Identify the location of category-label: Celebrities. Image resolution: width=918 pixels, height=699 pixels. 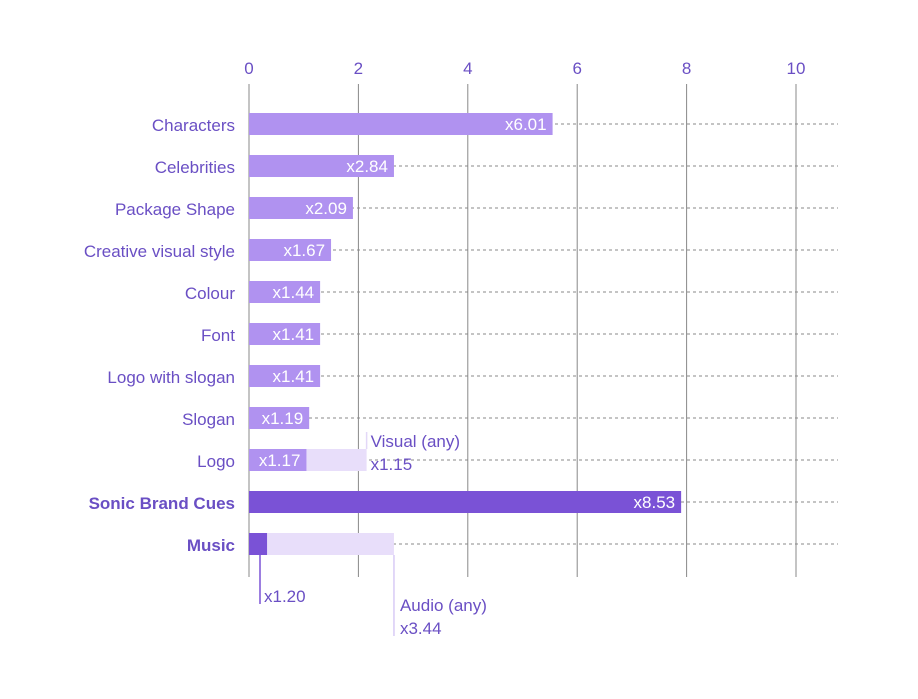
(195, 167).